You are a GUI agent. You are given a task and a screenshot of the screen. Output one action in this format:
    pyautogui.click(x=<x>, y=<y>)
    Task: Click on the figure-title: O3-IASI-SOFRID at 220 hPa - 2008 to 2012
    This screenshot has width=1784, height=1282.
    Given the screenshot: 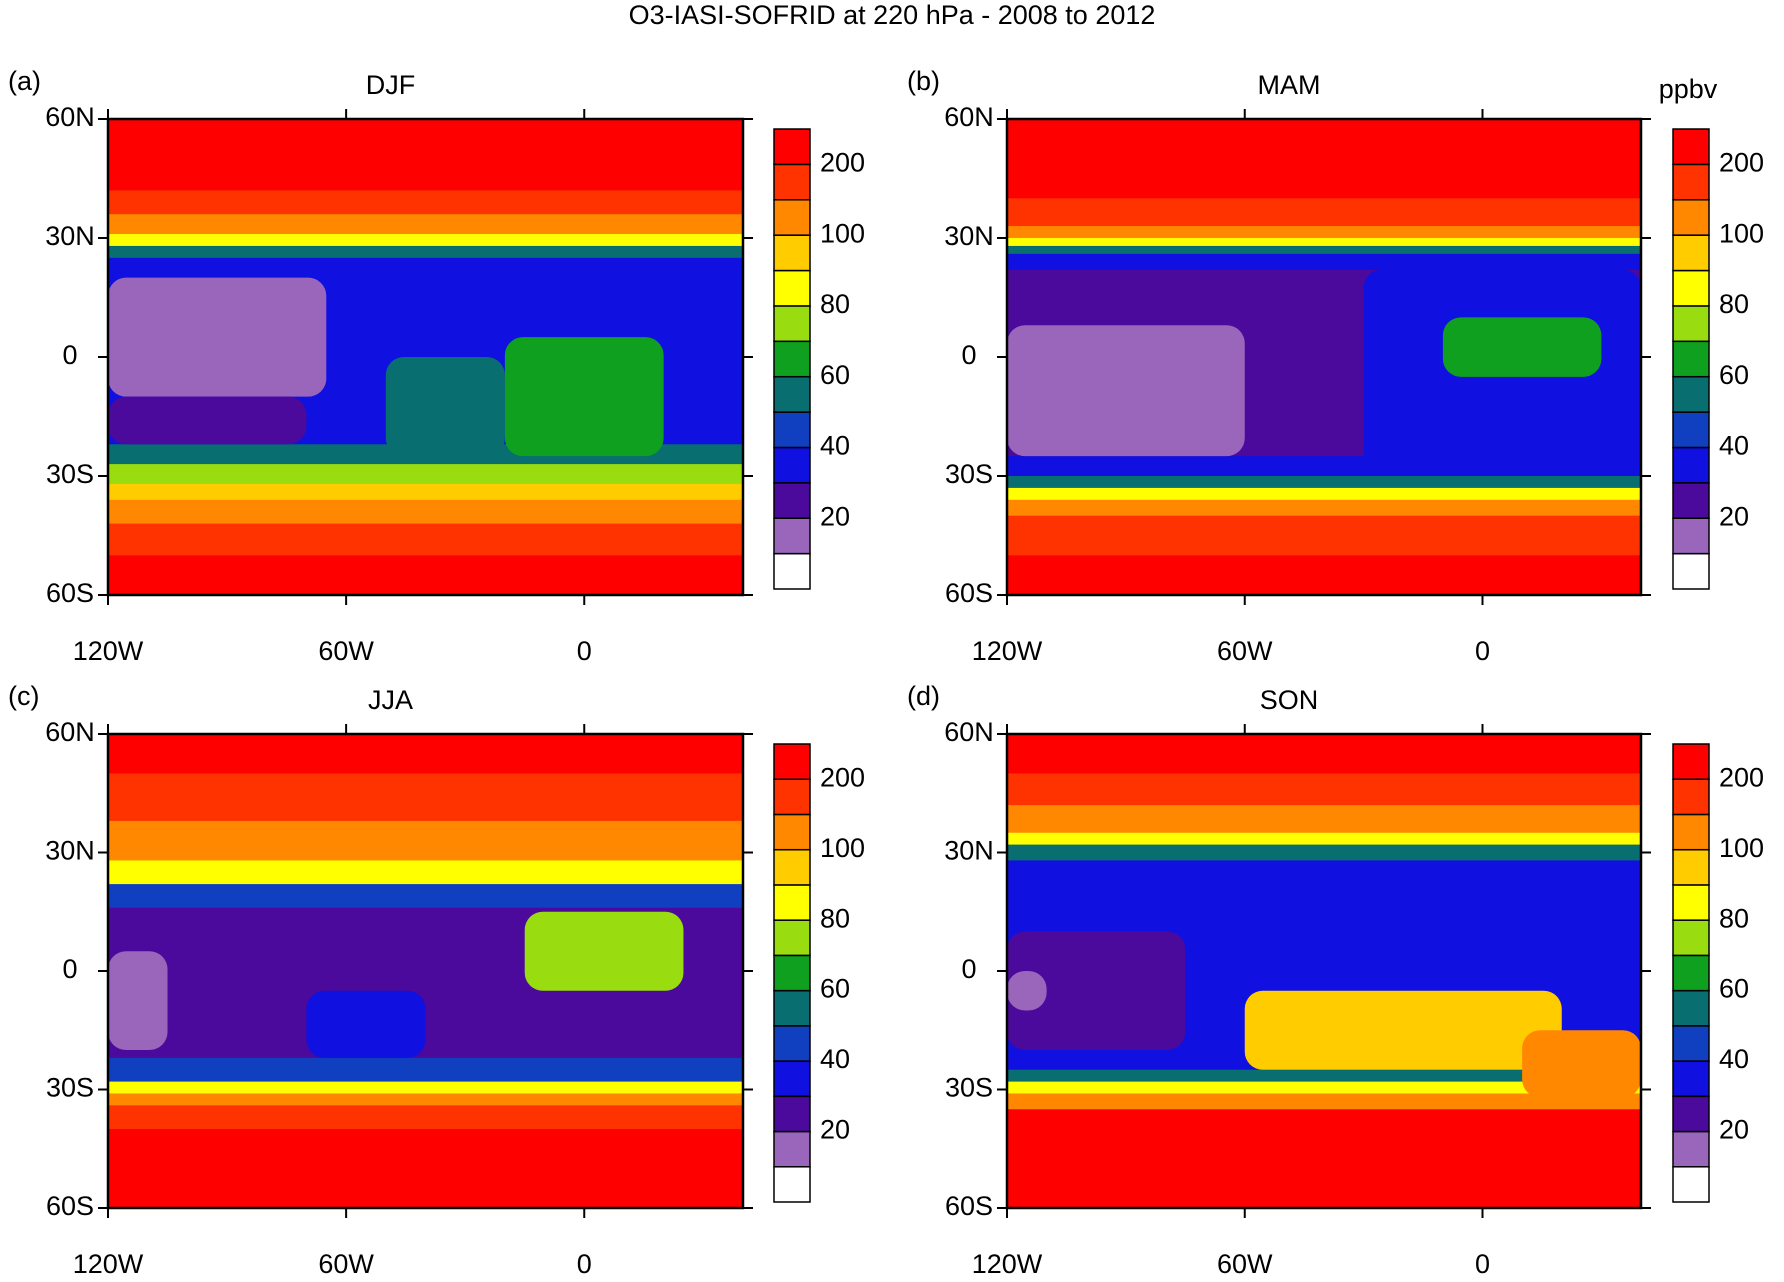 What is the action you would take?
    pyautogui.click(x=892, y=15)
    